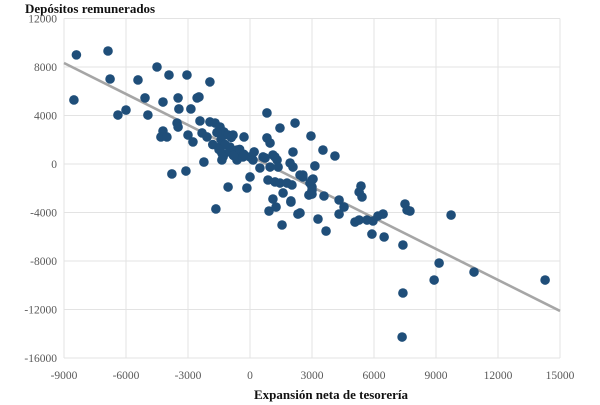 The image size is (600, 405). What do you see at coordinates (40, 311) in the screenshot?
I see `y-tick-label: -12000` at bounding box center [40, 311].